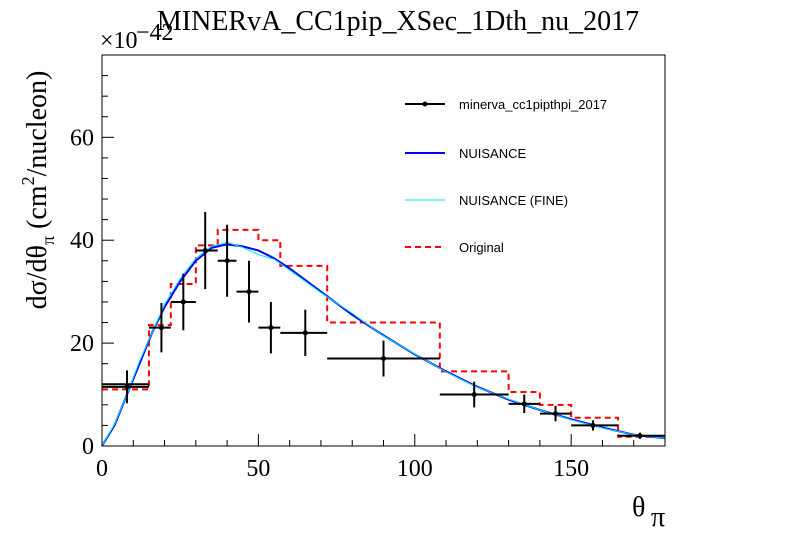 Image resolution: width=792 pixels, height=544 pixels. I want to click on xlabel-sub: π, so click(658, 517).